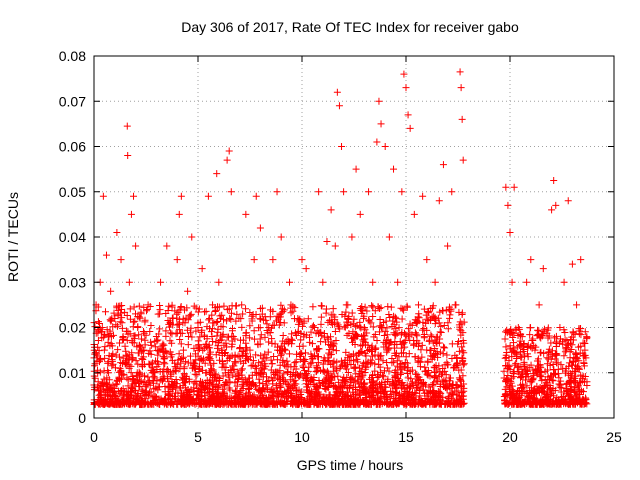 The width and height of the screenshot is (640, 480). What do you see at coordinates (72, 192) in the screenshot?
I see `y-tick-label: 0.05` at bounding box center [72, 192].